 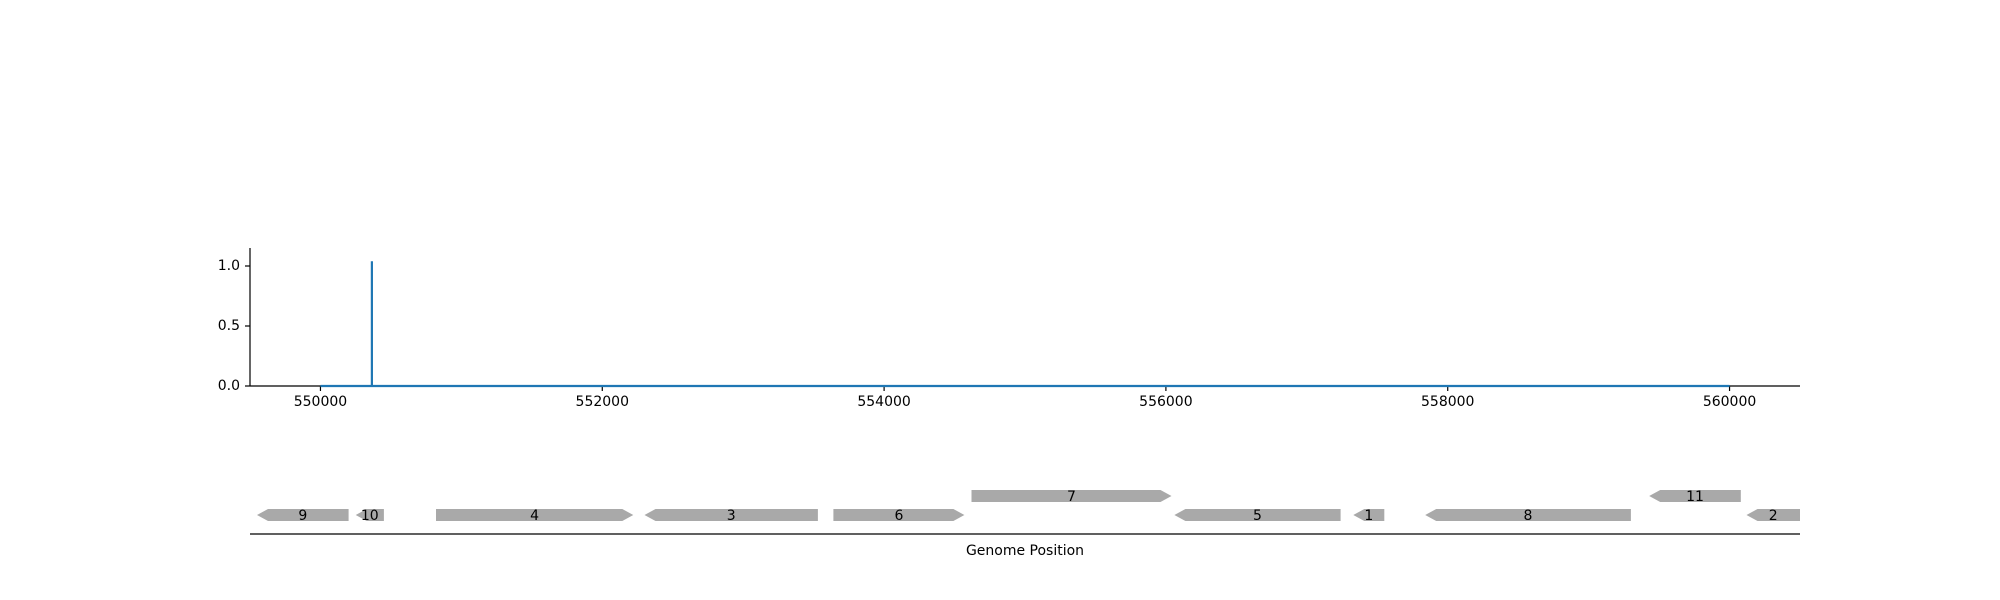 I want to click on gene-label-1: 1, so click(x=1368, y=516).